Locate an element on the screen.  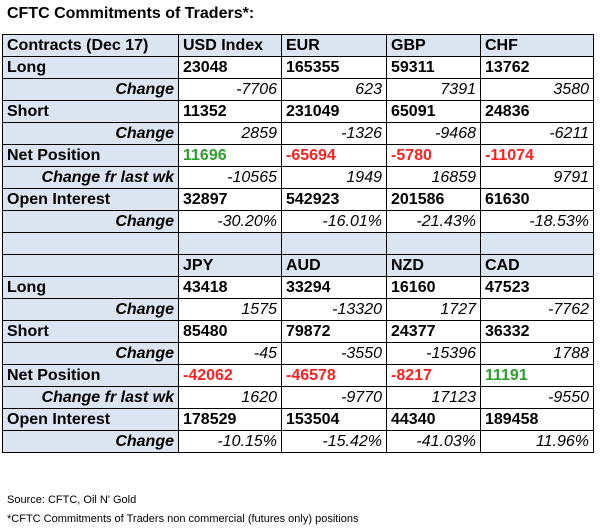
cell-value: 178529 is located at coordinates (230, 419).